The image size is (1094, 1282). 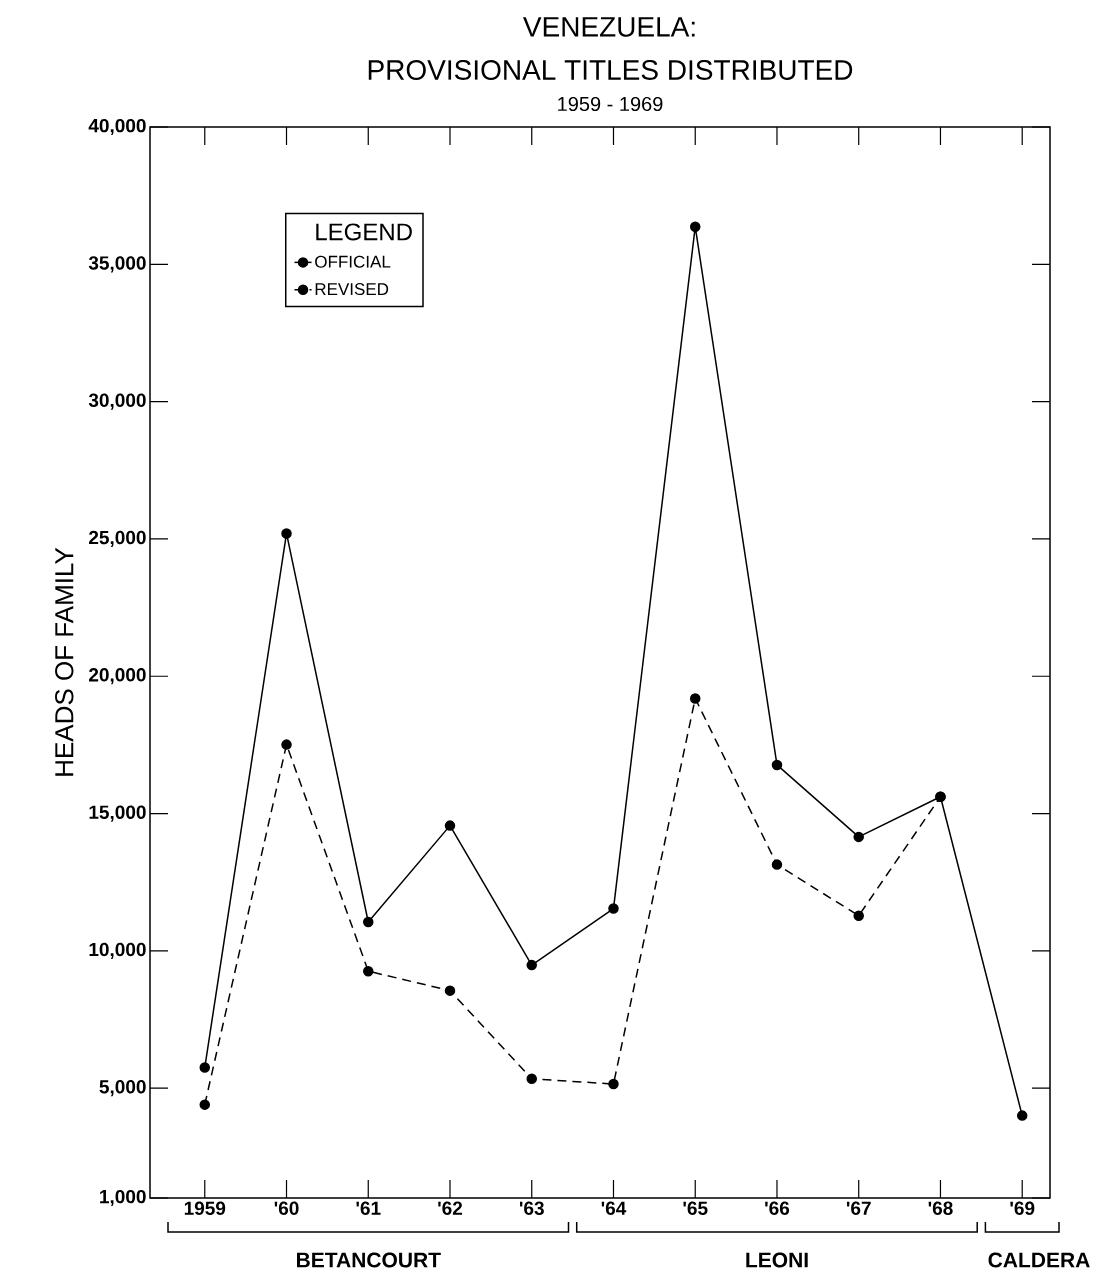 What do you see at coordinates (940, 1208) in the screenshot?
I see `x-tick-label: '68` at bounding box center [940, 1208].